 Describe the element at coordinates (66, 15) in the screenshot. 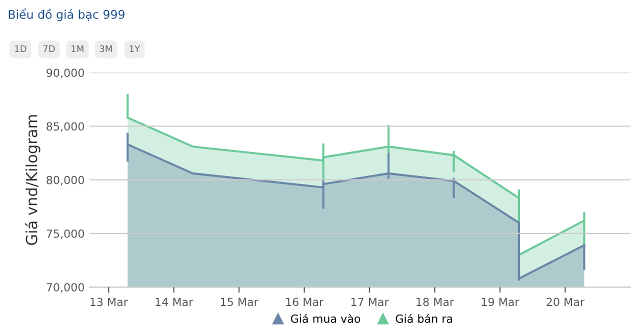

I see `chart-title: Biểu đồ giá bạc 999` at that location.